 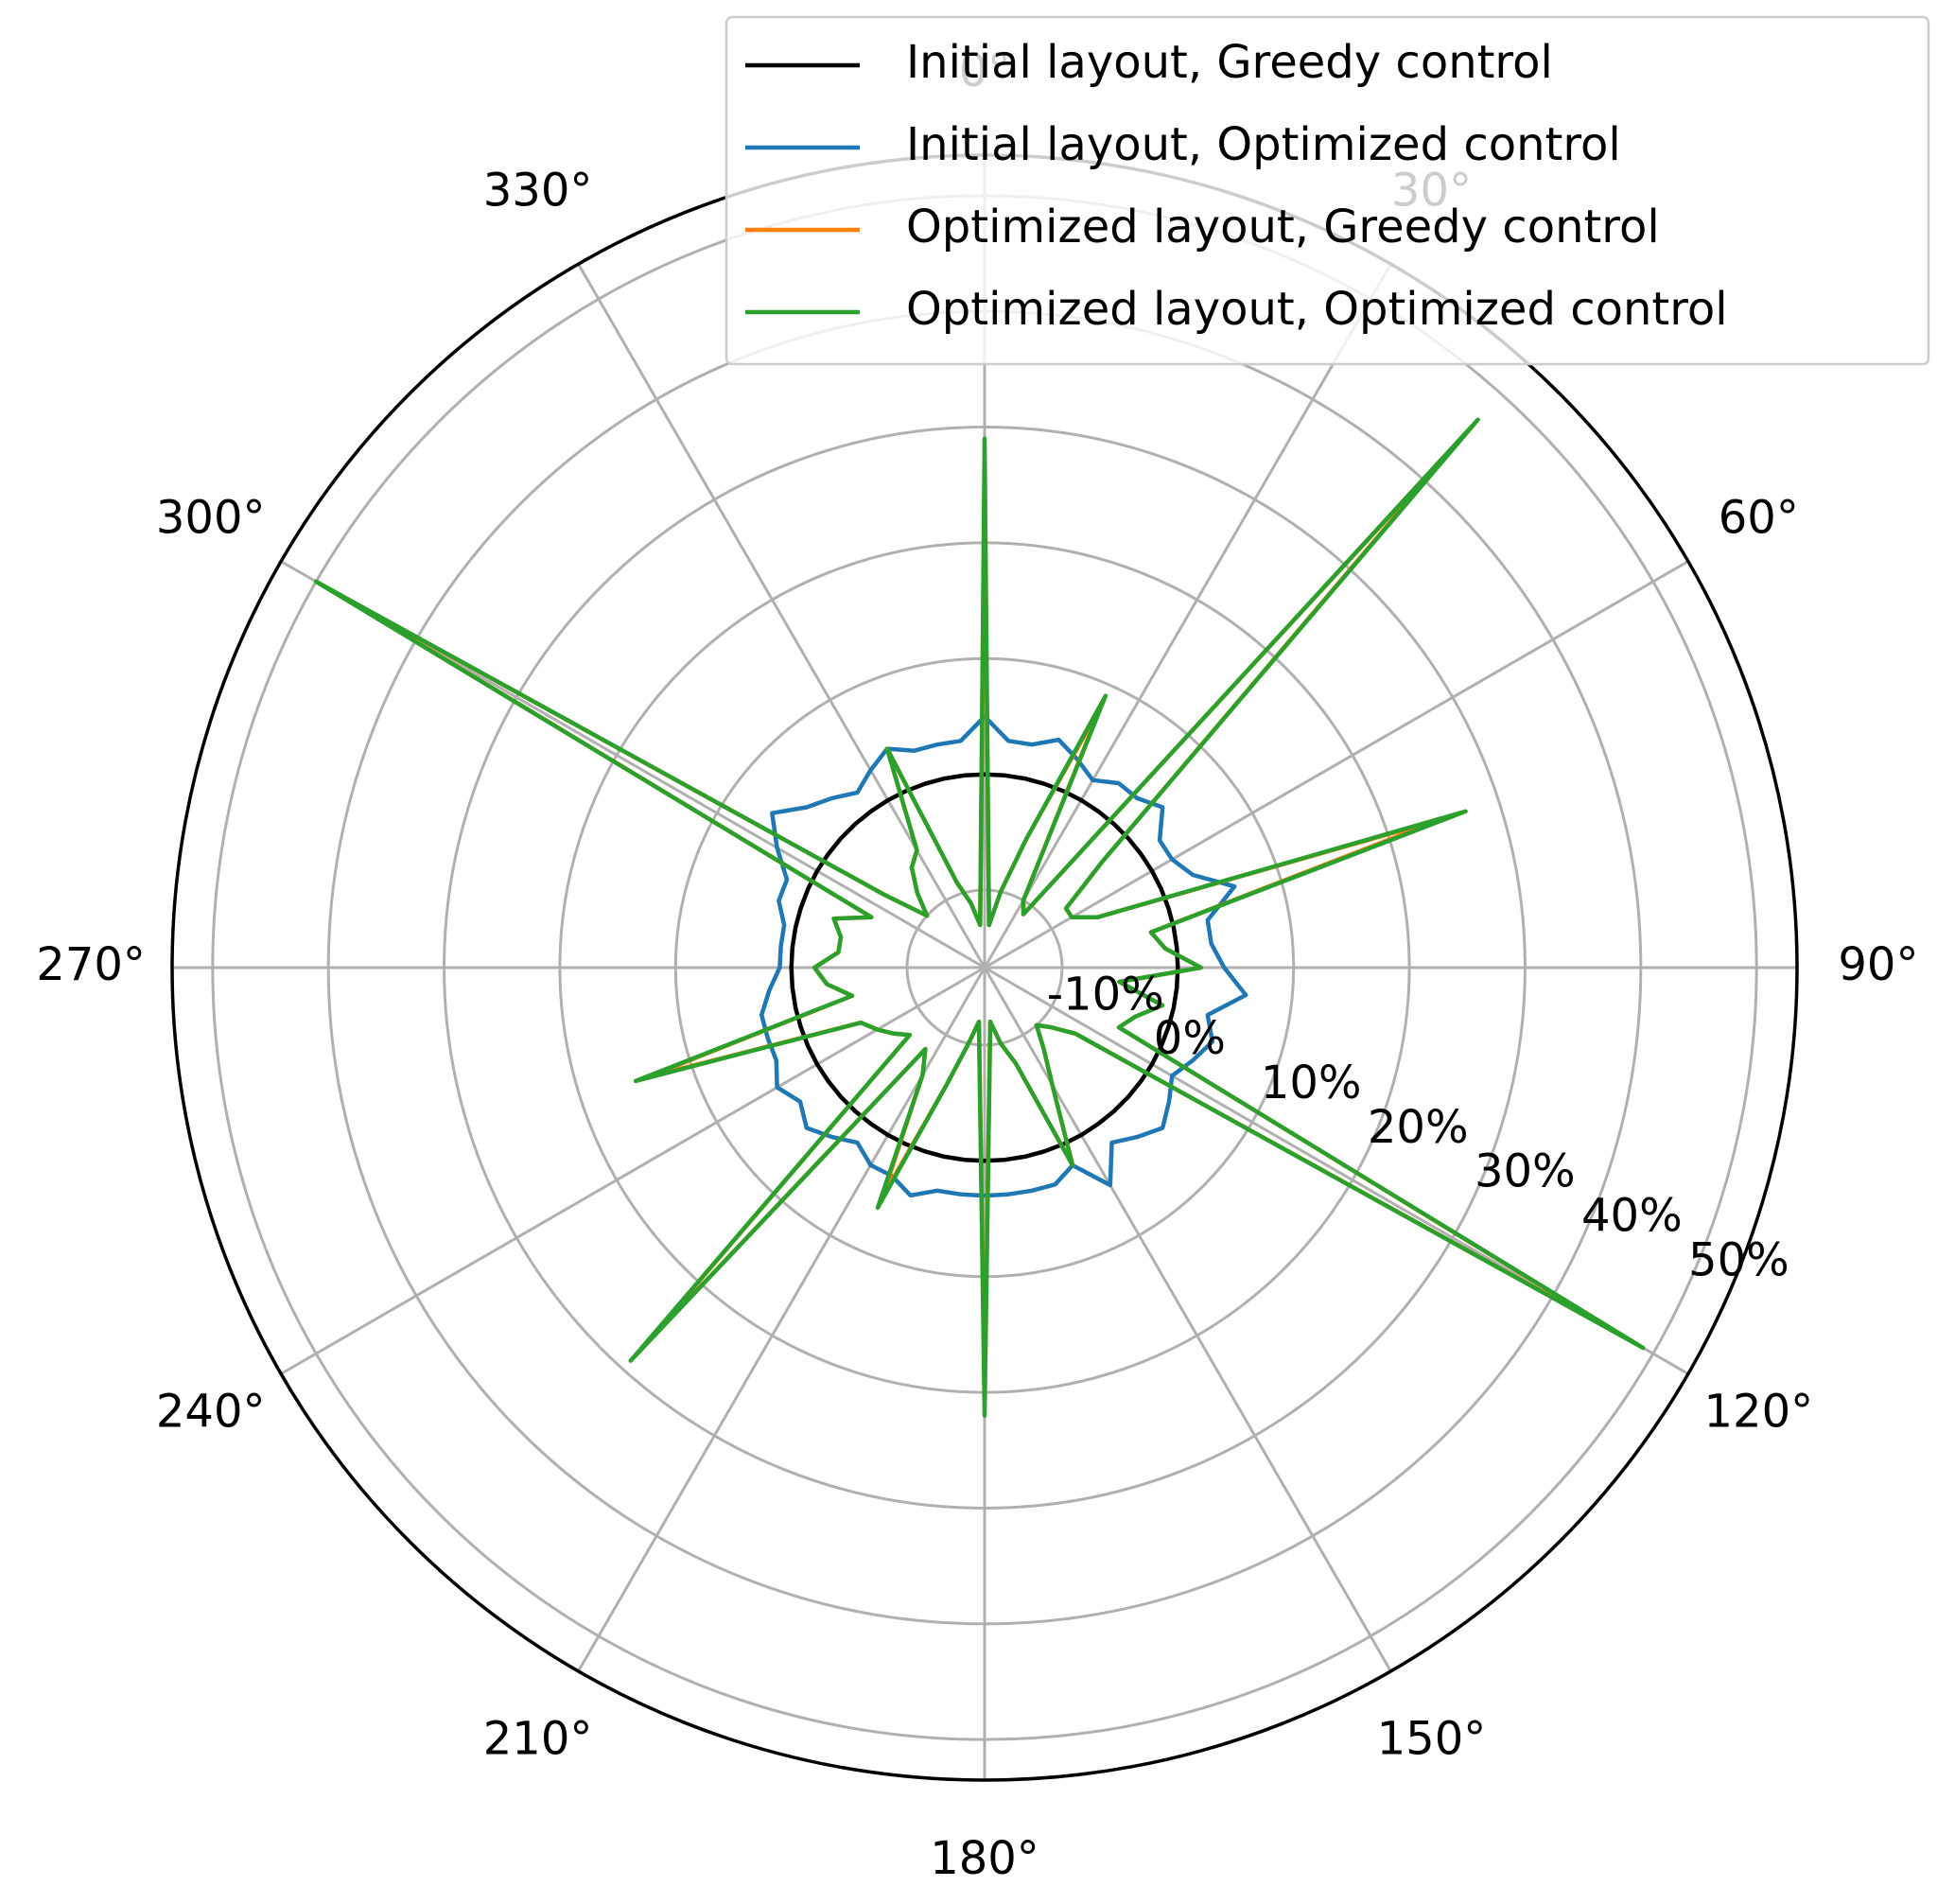 I want to click on theta-tick-label: 270°, so click(x=91, y=965).